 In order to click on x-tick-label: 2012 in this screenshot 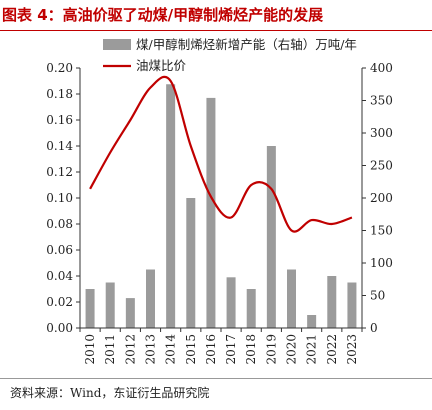, I will do `click(130, 349)`.